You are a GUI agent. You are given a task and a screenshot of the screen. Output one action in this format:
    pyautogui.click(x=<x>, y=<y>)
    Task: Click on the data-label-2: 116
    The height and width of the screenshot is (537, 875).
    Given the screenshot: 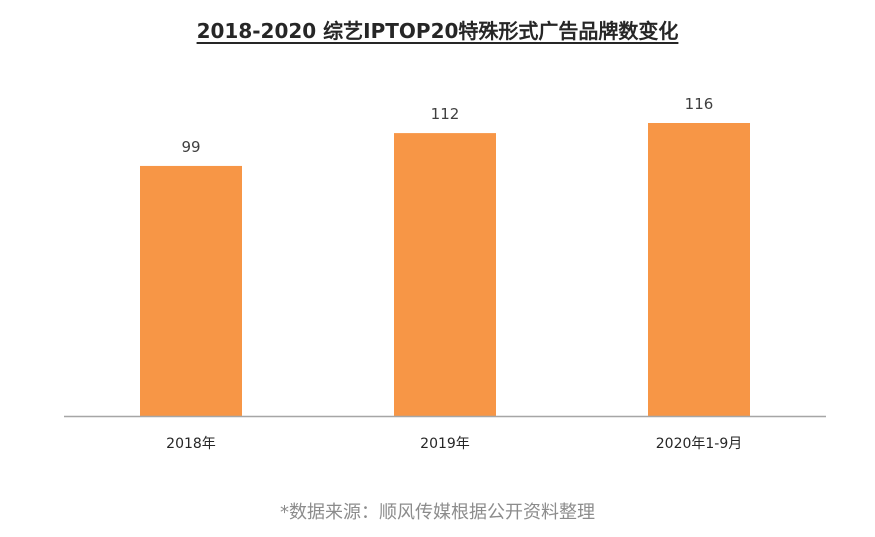 What is the action you would take?
    pyautogui.click(x=699, y=104)
    